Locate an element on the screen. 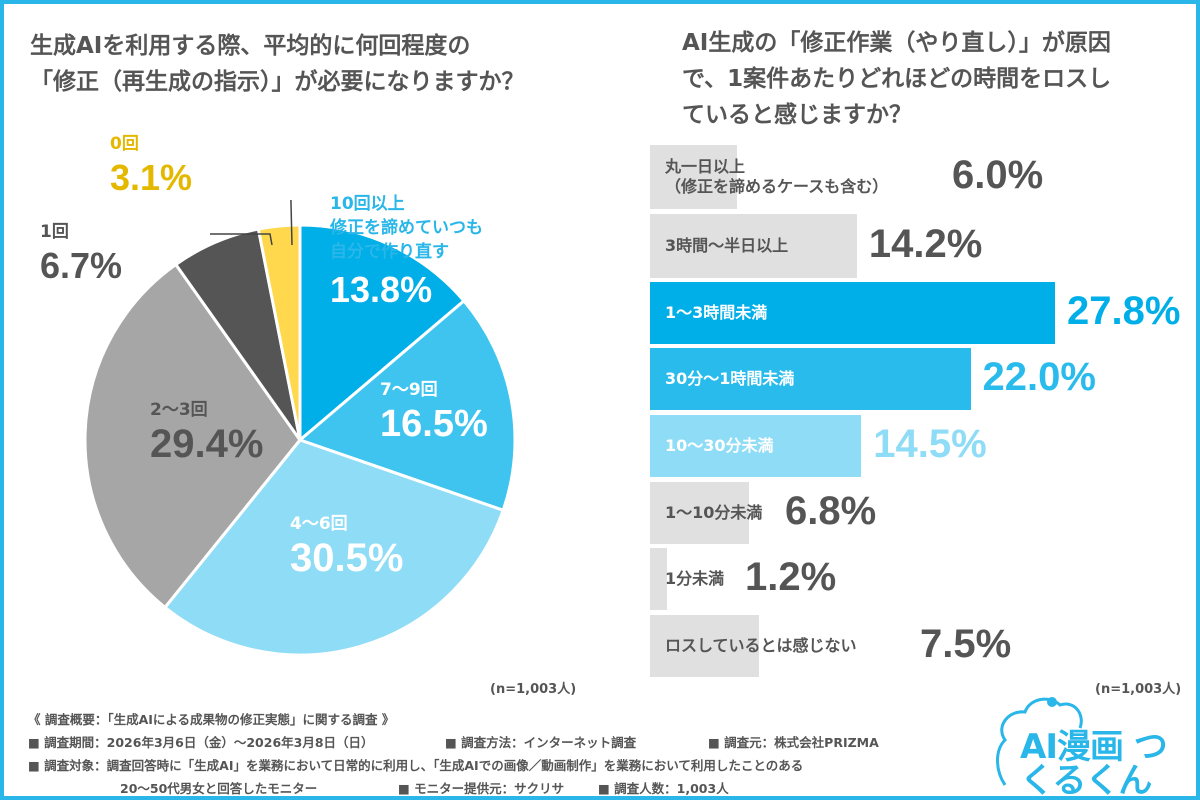  bar-category-label: 1〜10分未満 is located at coordinates (714, 512).